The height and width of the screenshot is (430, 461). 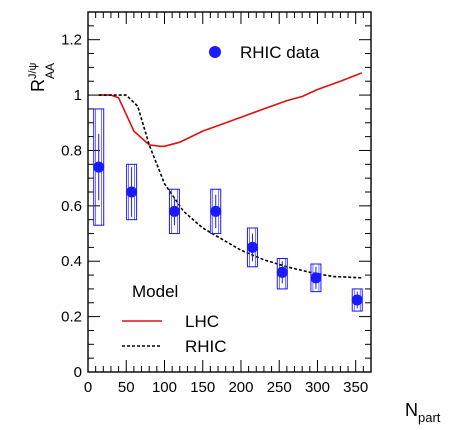 I want to click on x-axis-title-sub: part, so click(x=429, y=417).